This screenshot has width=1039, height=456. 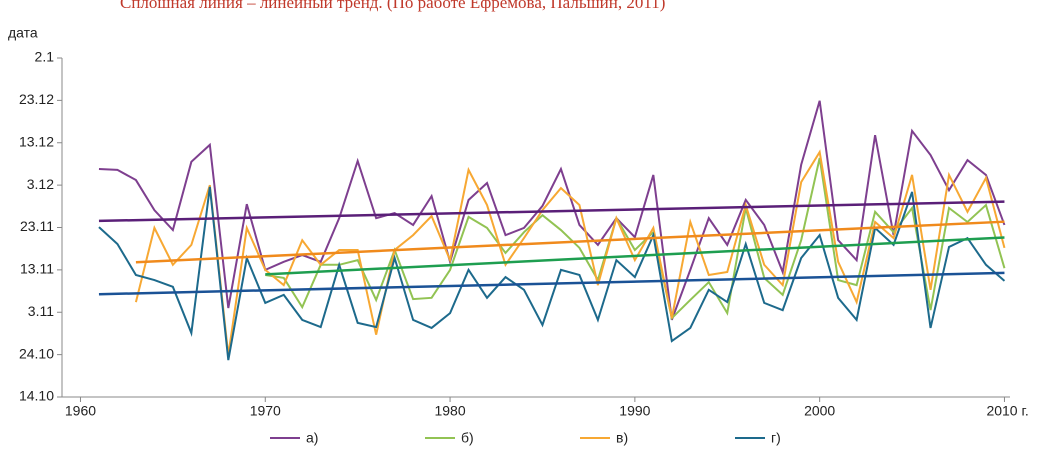 I want to click on y-tick-label: 3.11, so click(x=41, y=311).